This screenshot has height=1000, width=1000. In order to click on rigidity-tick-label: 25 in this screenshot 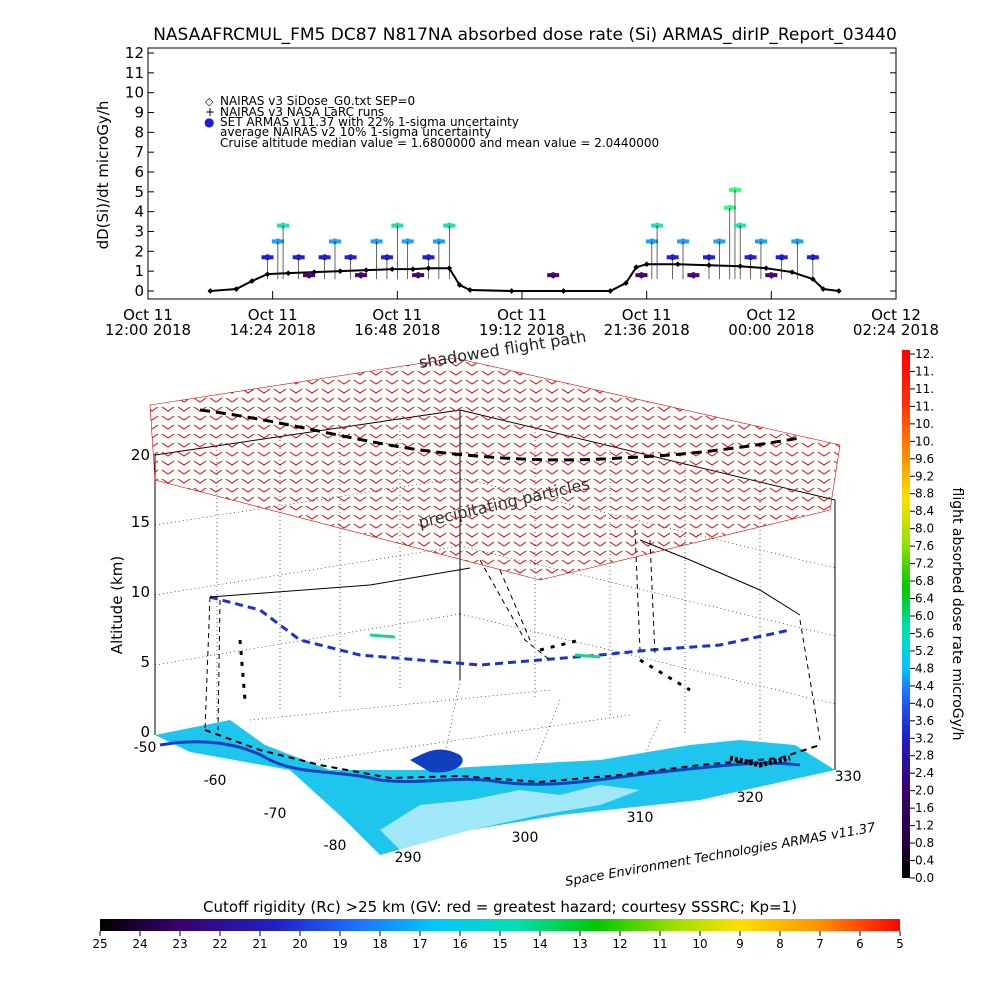, I will do `click(99, 944)`.